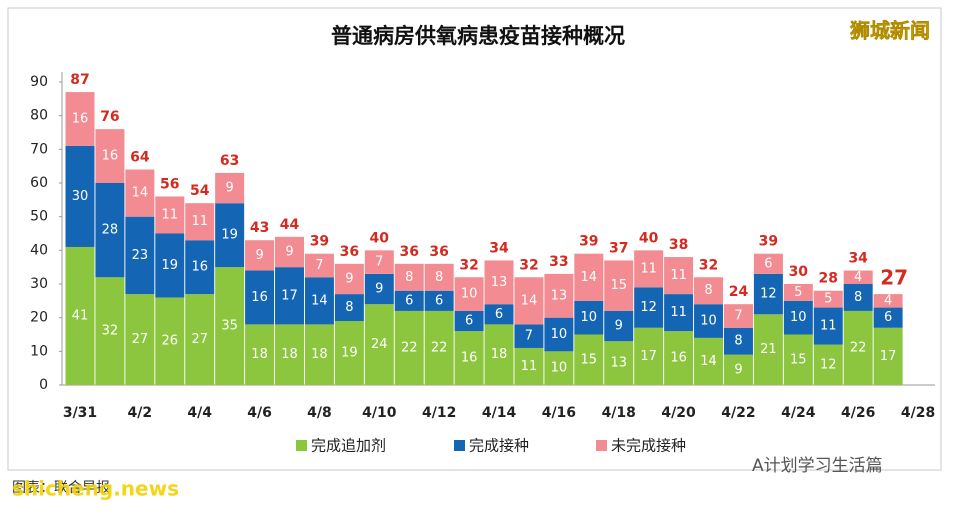 The image size is (957, 511). I want to click on value-label: 22, so click(409, 347).